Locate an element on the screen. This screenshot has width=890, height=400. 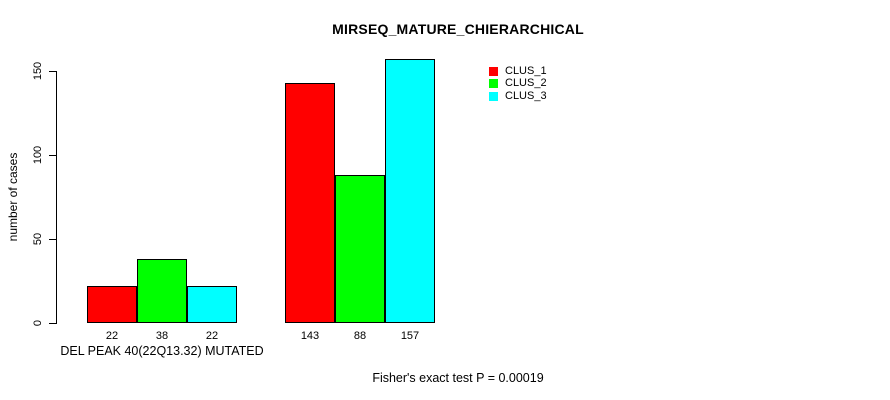
y-axis-tick-label: 100 is located at coordinates (38, 155).